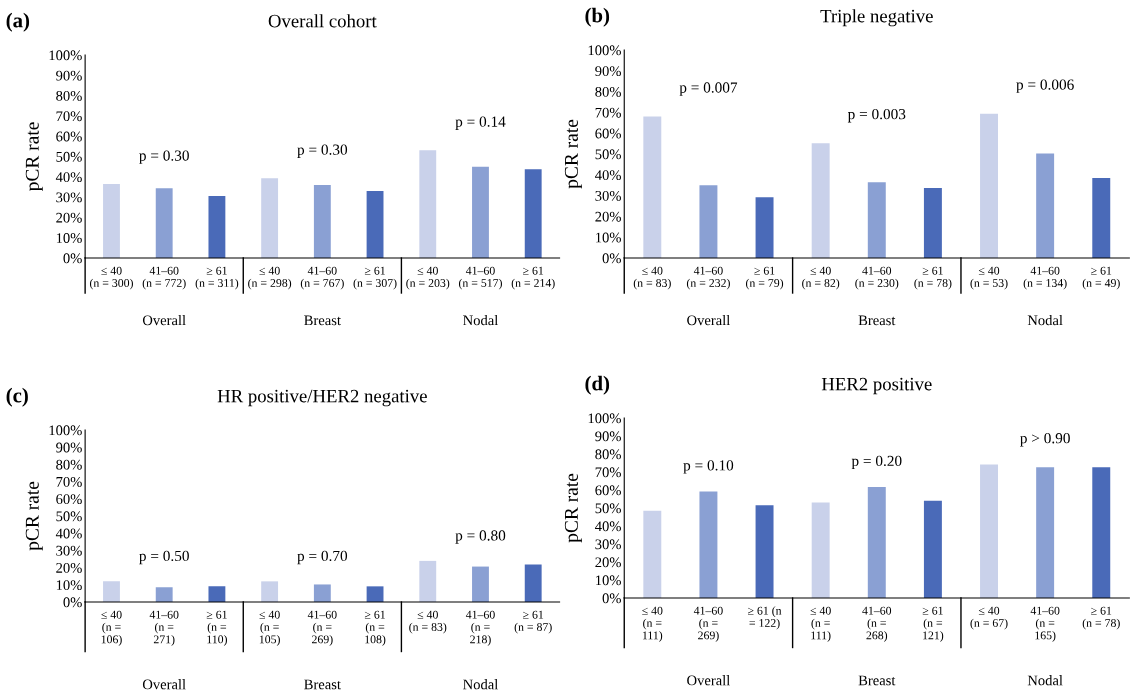  I want to click on x-tick-label: 41–60 (n = 165), so click(1045, 624).